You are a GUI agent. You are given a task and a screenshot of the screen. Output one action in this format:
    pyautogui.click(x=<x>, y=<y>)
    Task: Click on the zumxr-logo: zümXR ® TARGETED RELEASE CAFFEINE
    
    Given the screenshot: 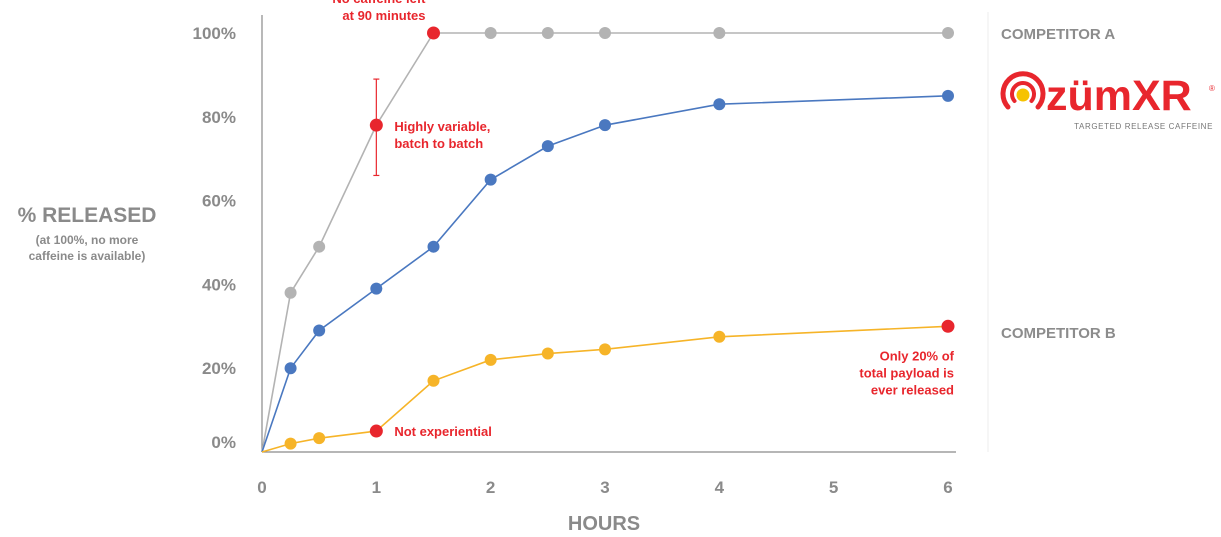 What is the action you would take?
    pyautogui.click(x=1107, y=101)
    